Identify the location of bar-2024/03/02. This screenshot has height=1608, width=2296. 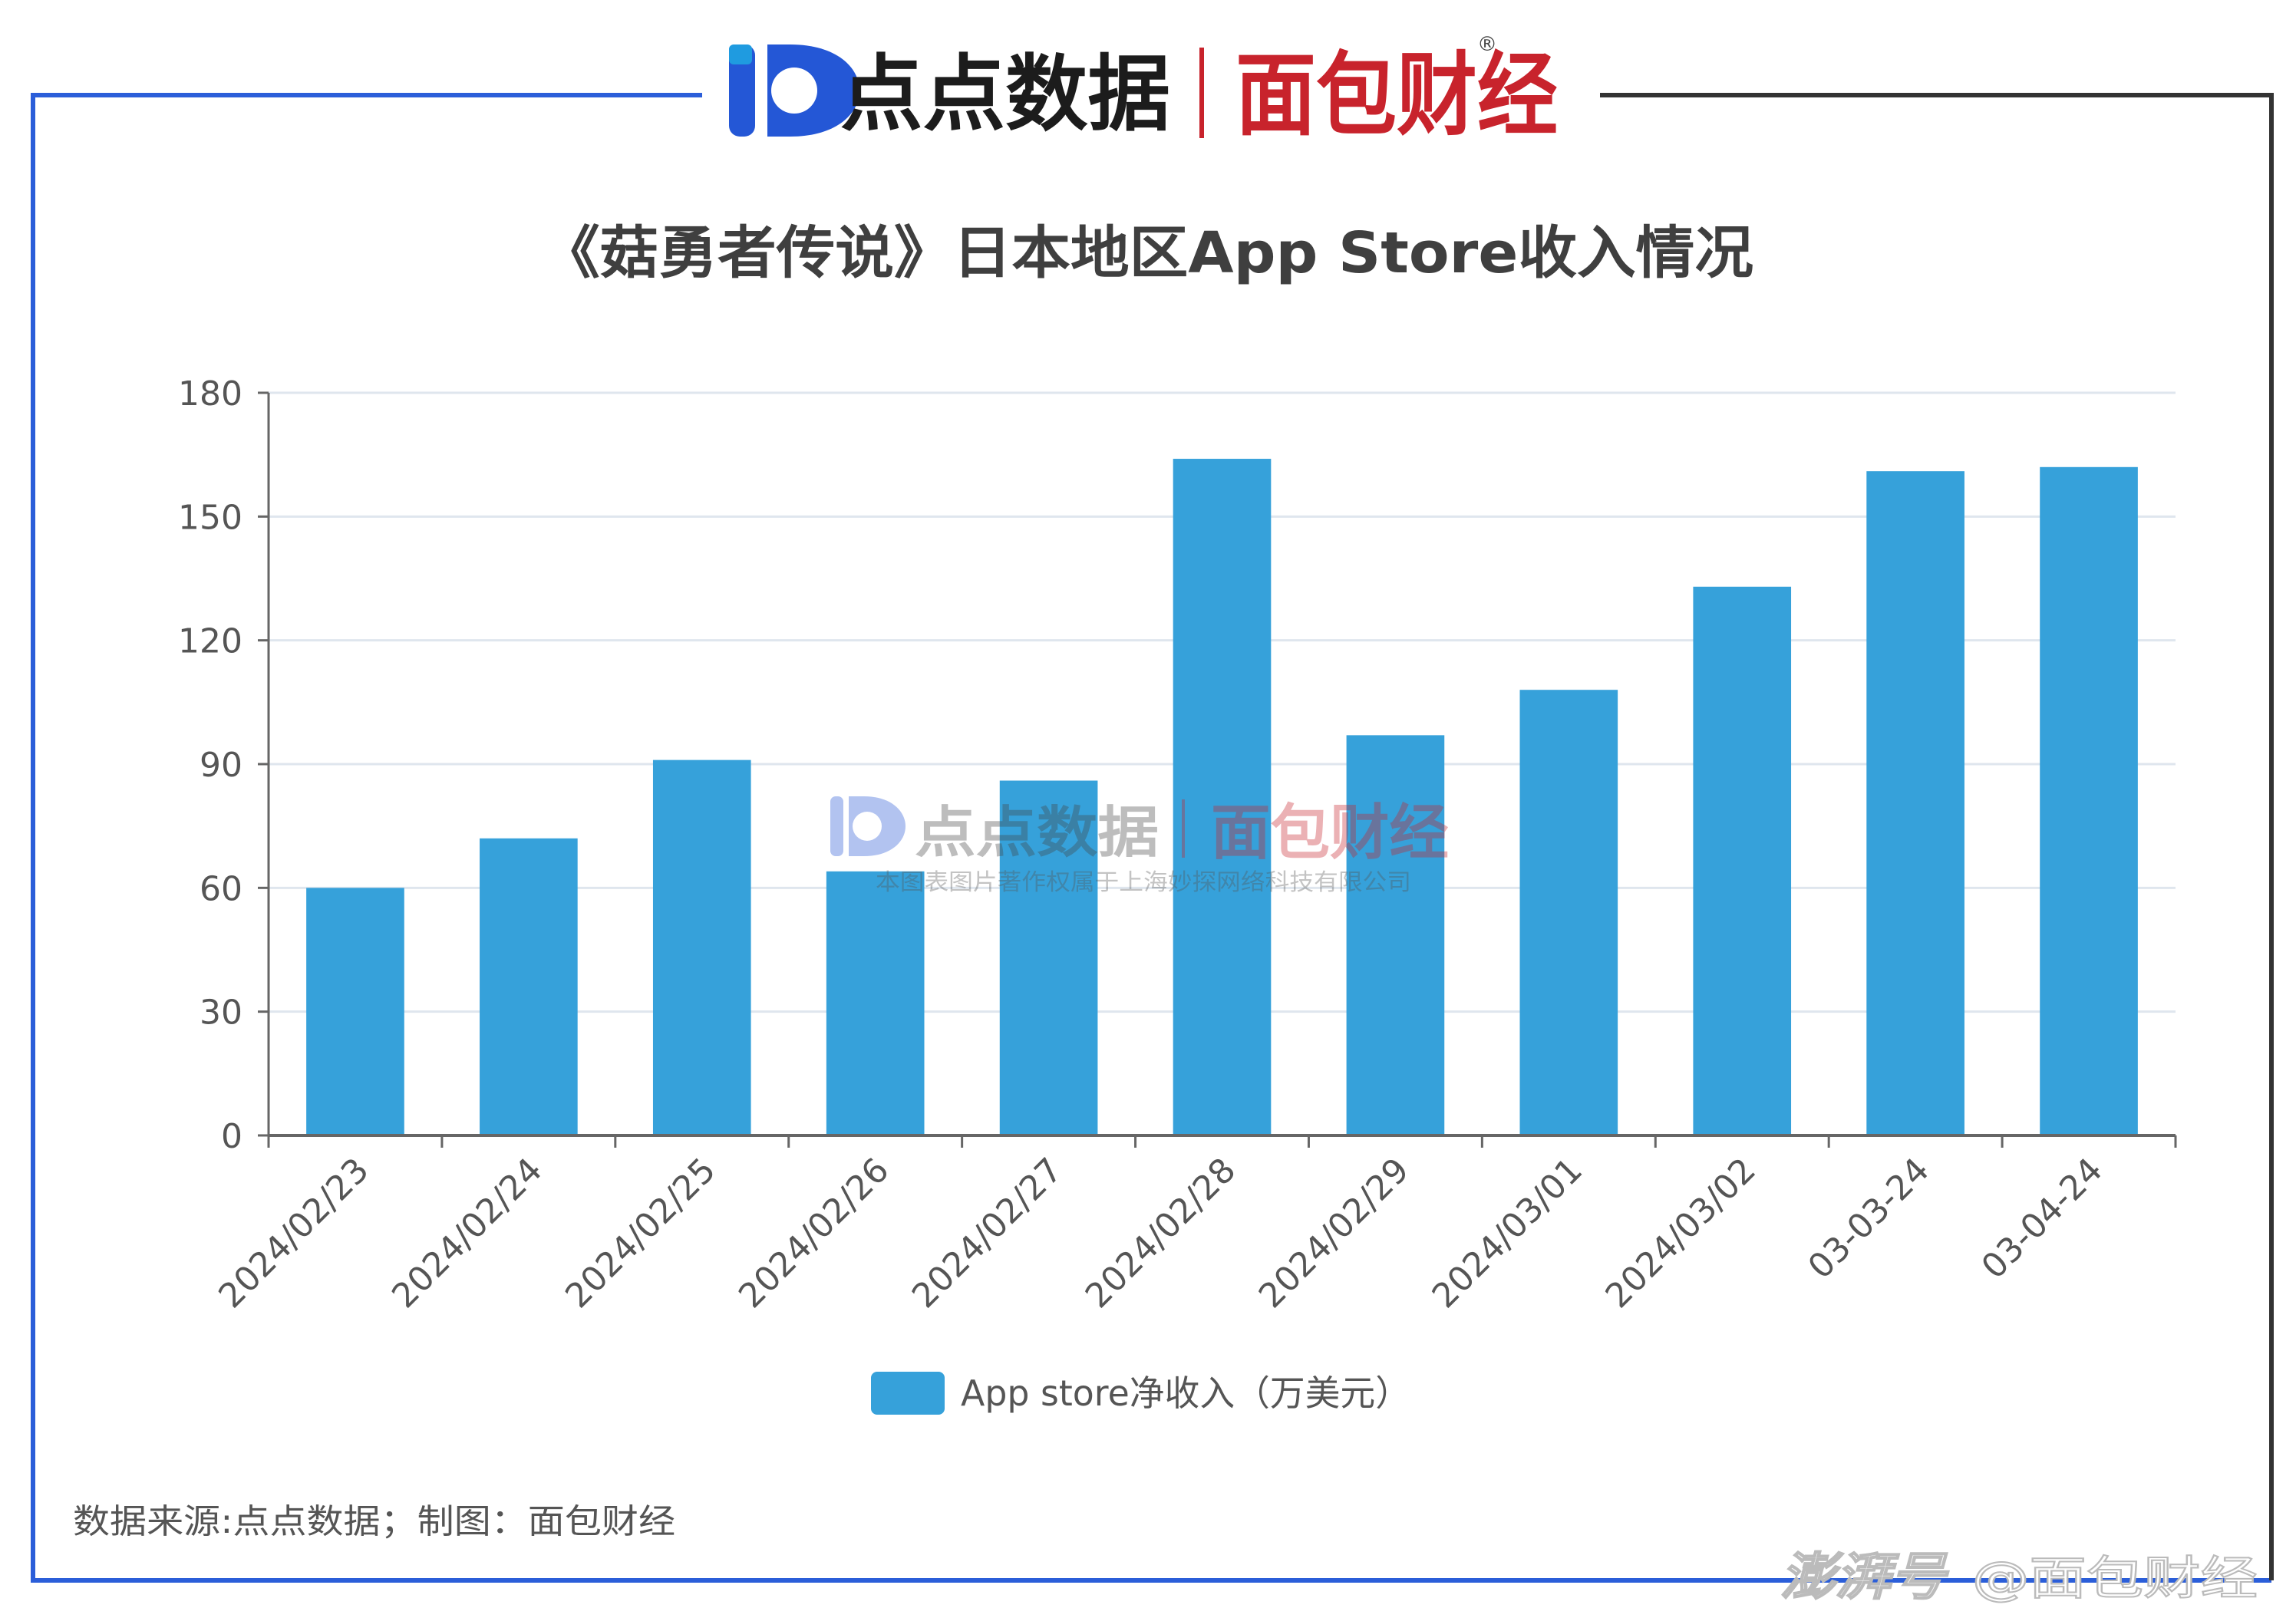
(1742, 860).